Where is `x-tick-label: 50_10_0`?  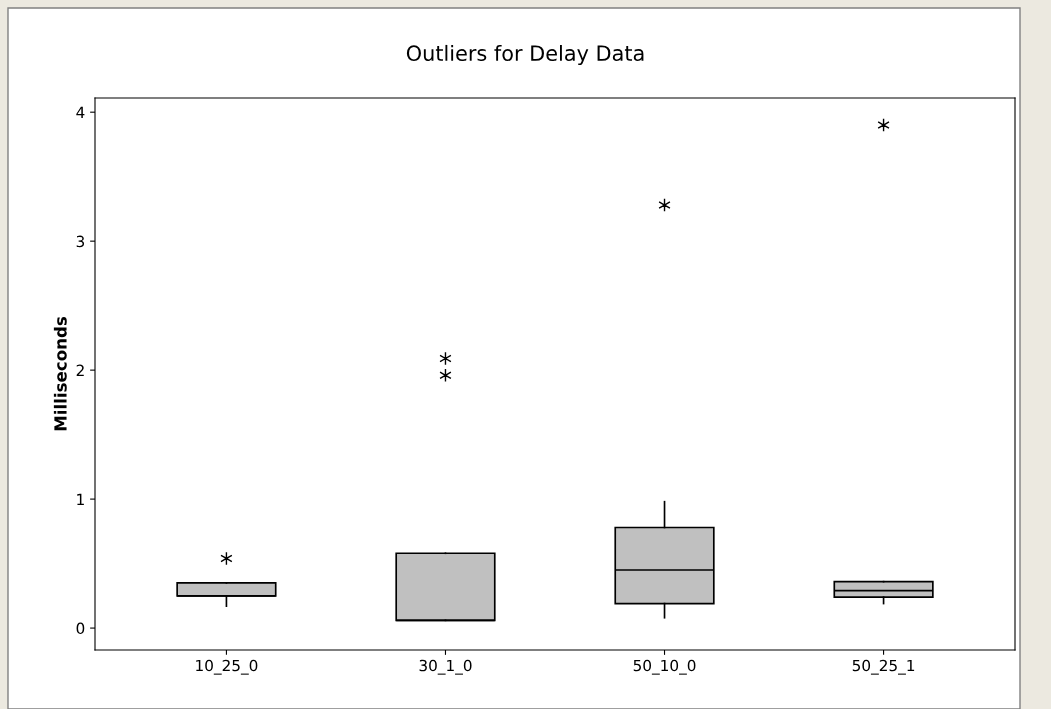
x-tick-label: 50_10_0 is located at coordinates (664, 667).